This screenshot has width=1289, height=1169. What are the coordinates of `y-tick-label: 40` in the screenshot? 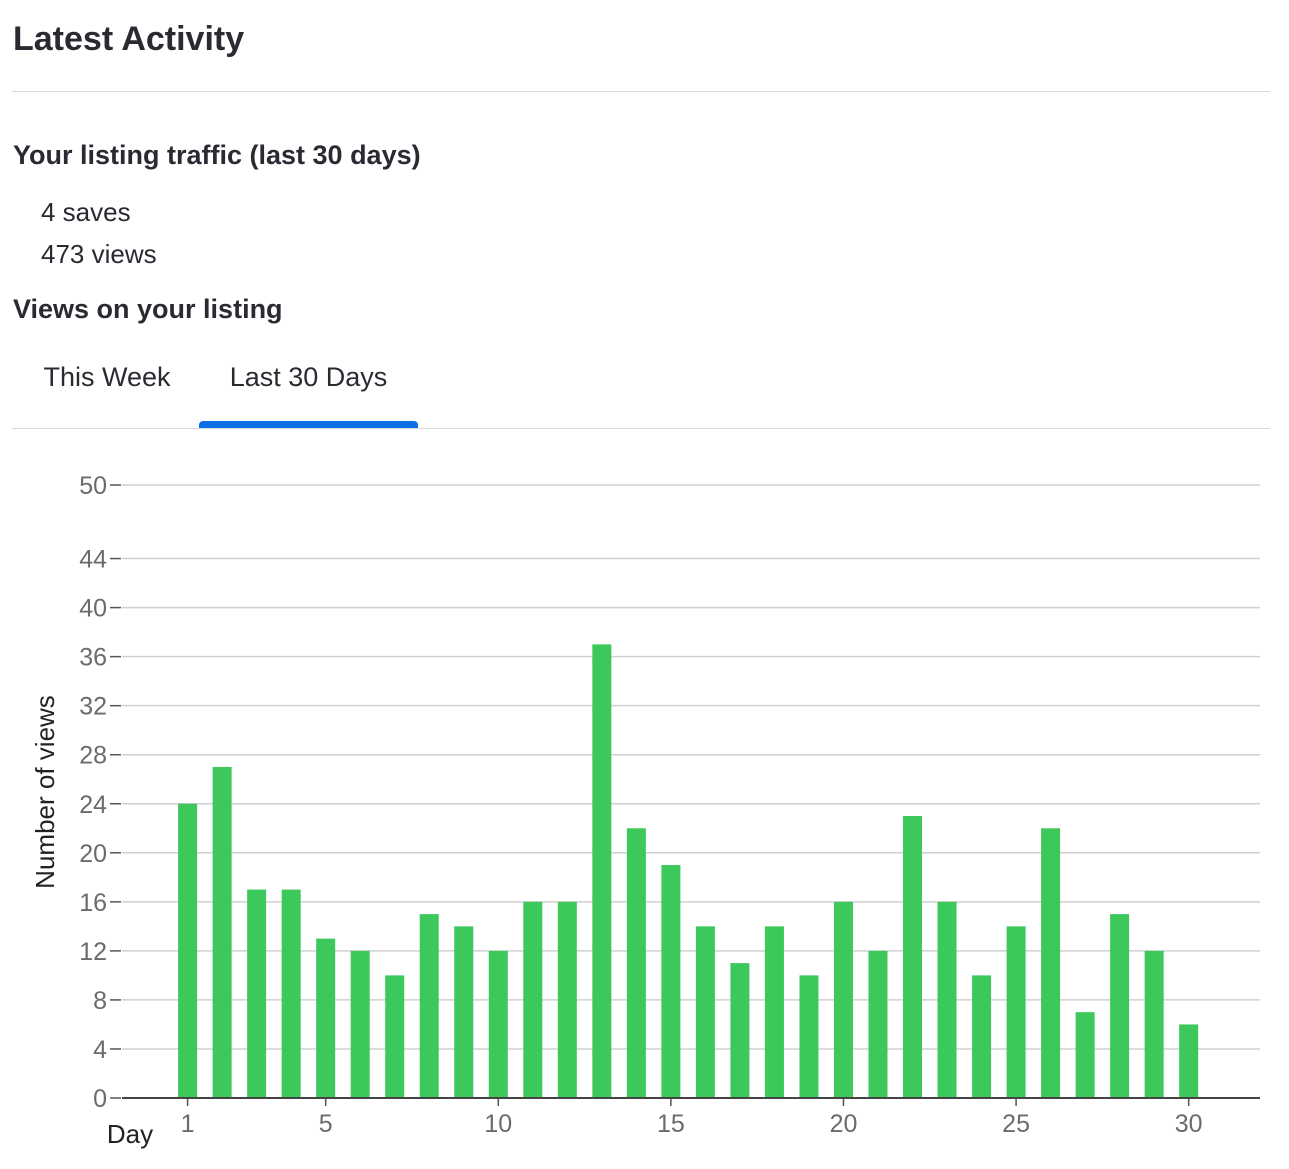 It's located at (93, 609).